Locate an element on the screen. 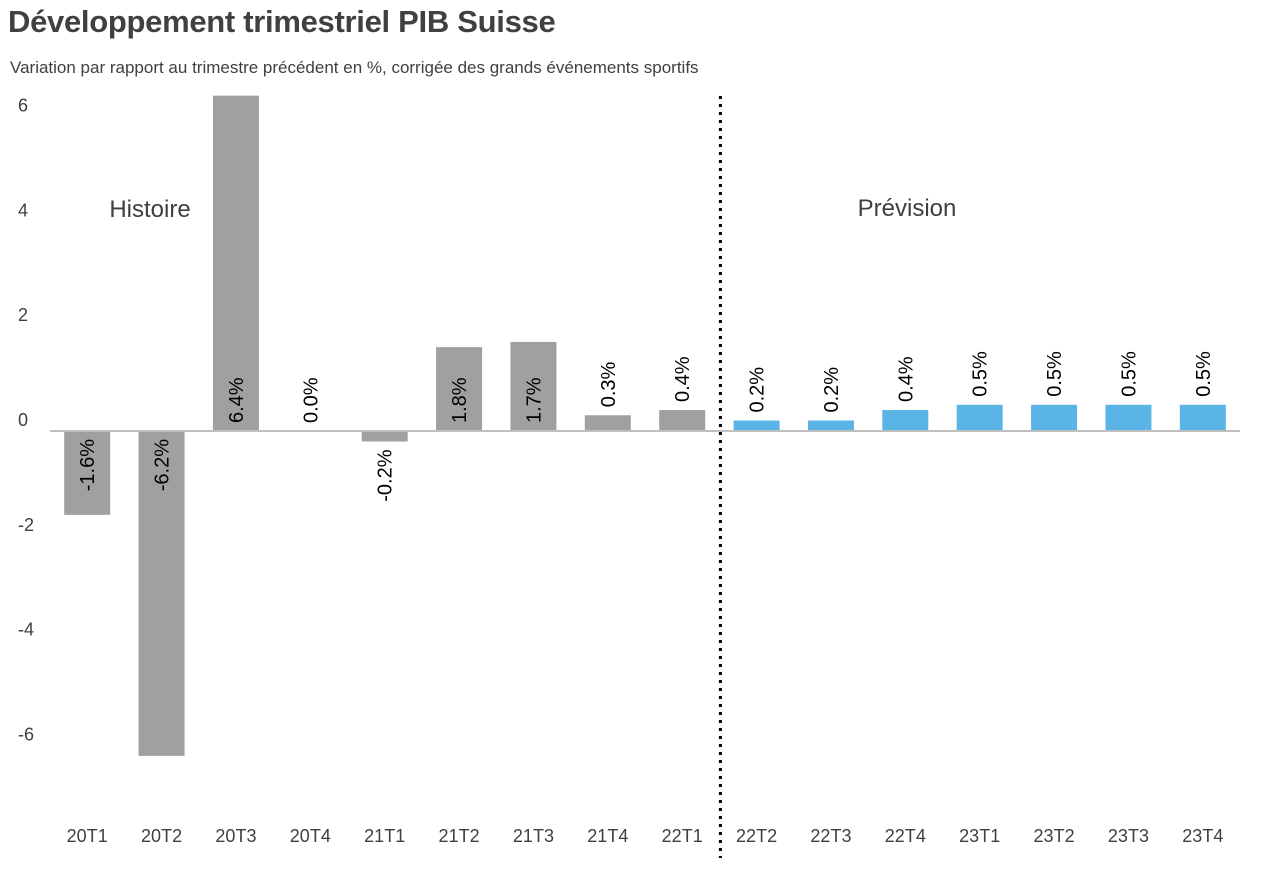 The height and width of the screenshot is (871, 1280). bar-20t1 is located at coordinates (87, 473).